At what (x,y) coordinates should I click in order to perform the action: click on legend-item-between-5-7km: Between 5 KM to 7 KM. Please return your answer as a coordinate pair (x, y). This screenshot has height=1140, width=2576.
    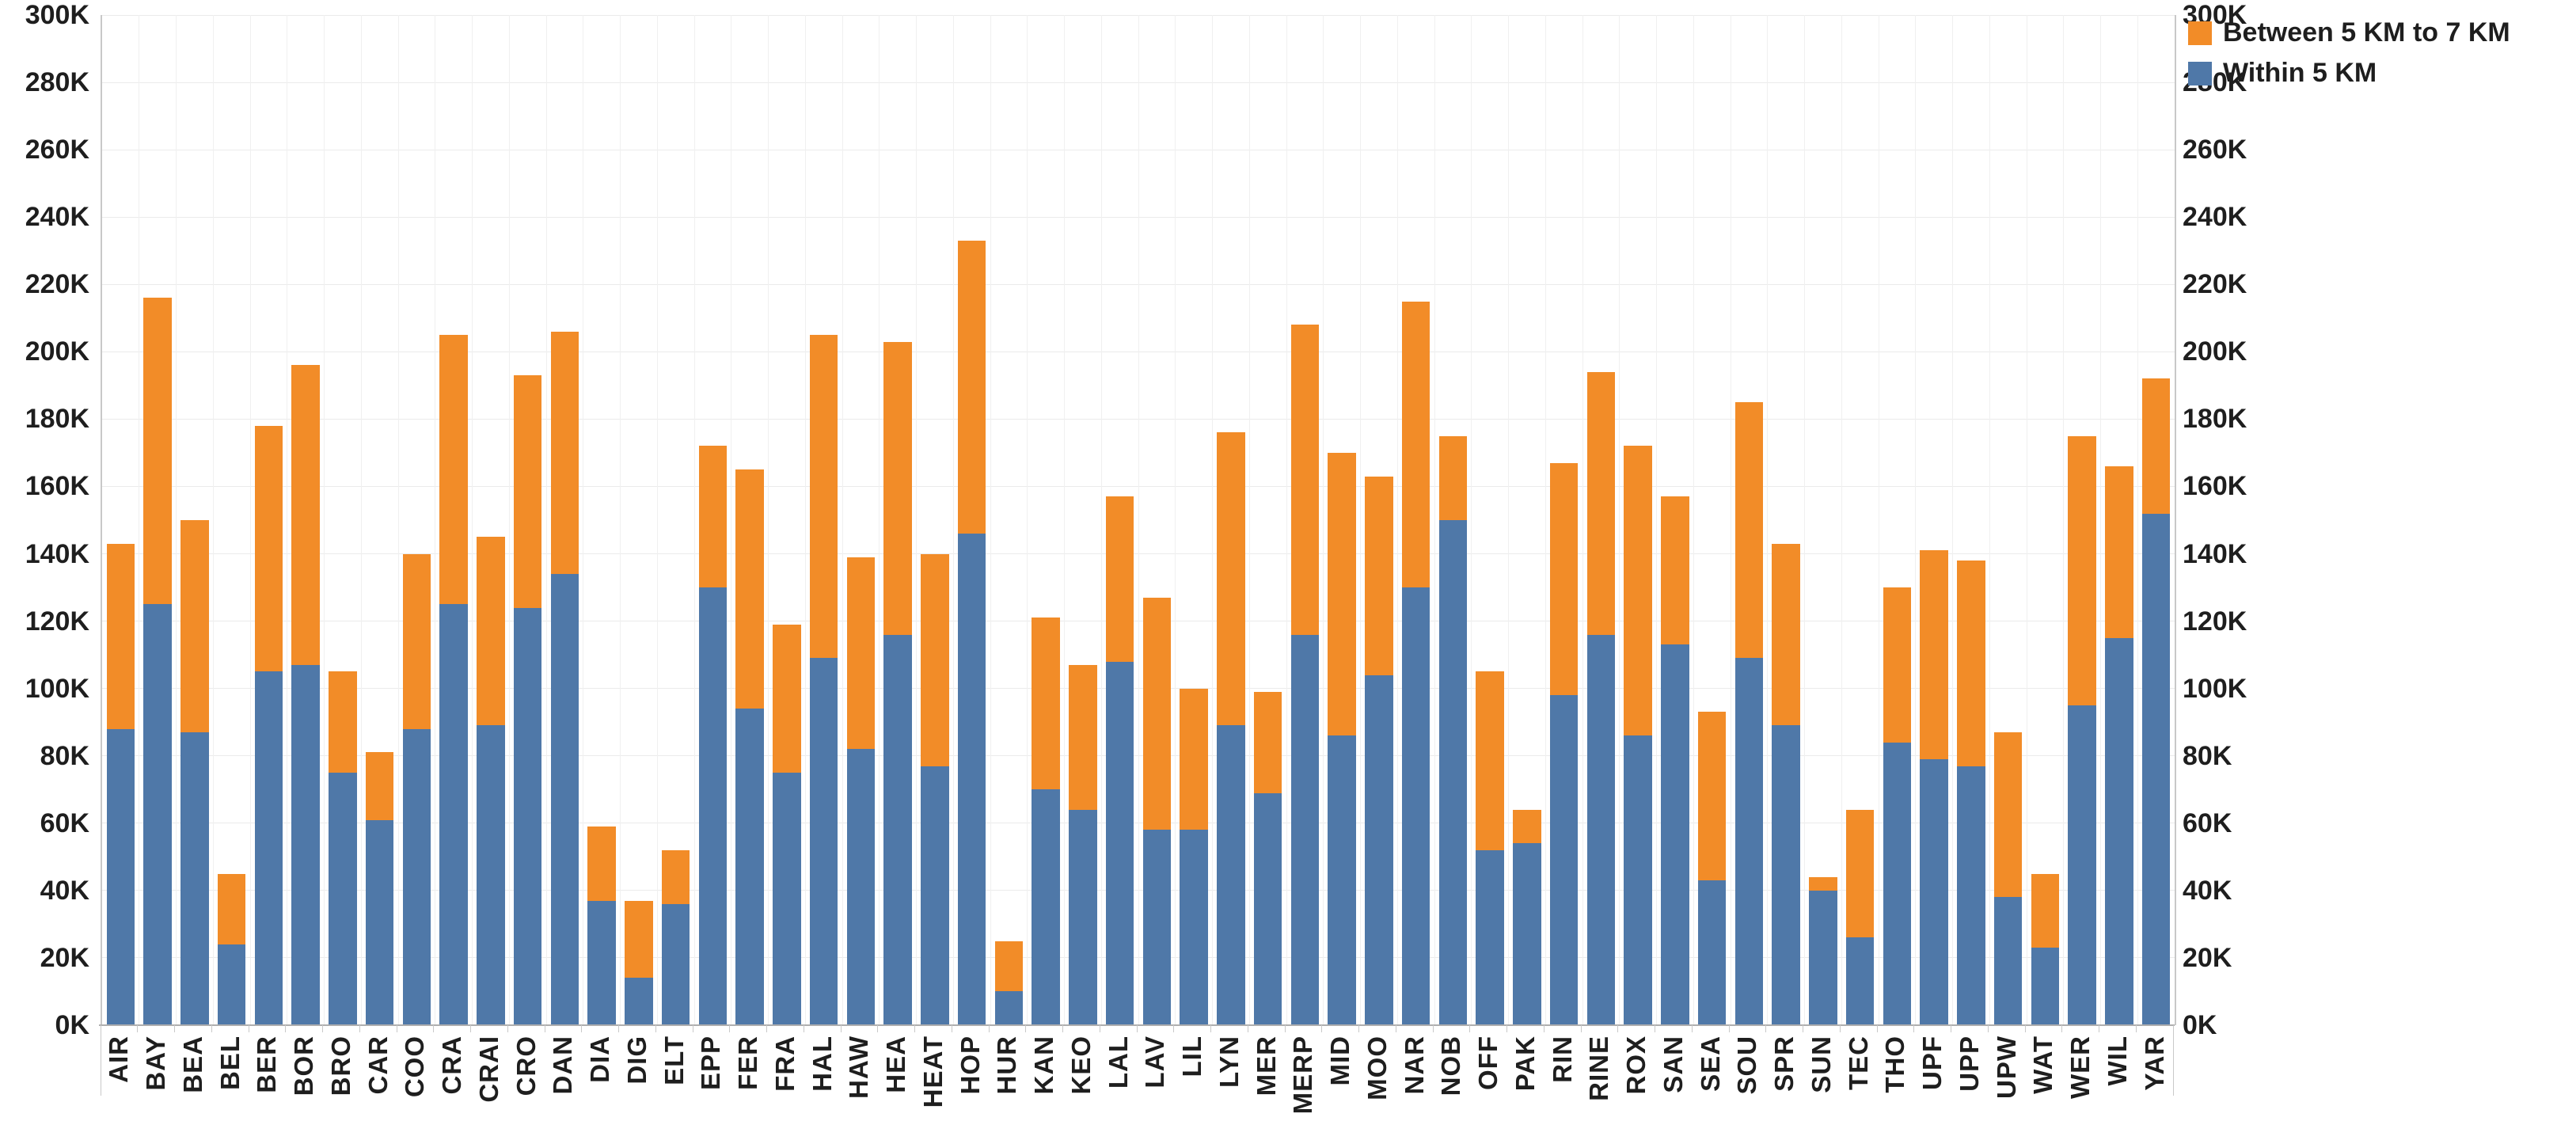
    Looking at the image, I should click on (2349, 32).